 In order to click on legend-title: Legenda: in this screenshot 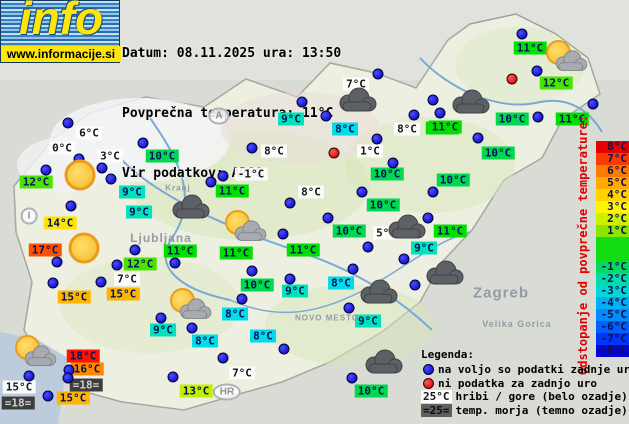, I will do `click(447, 354)`.